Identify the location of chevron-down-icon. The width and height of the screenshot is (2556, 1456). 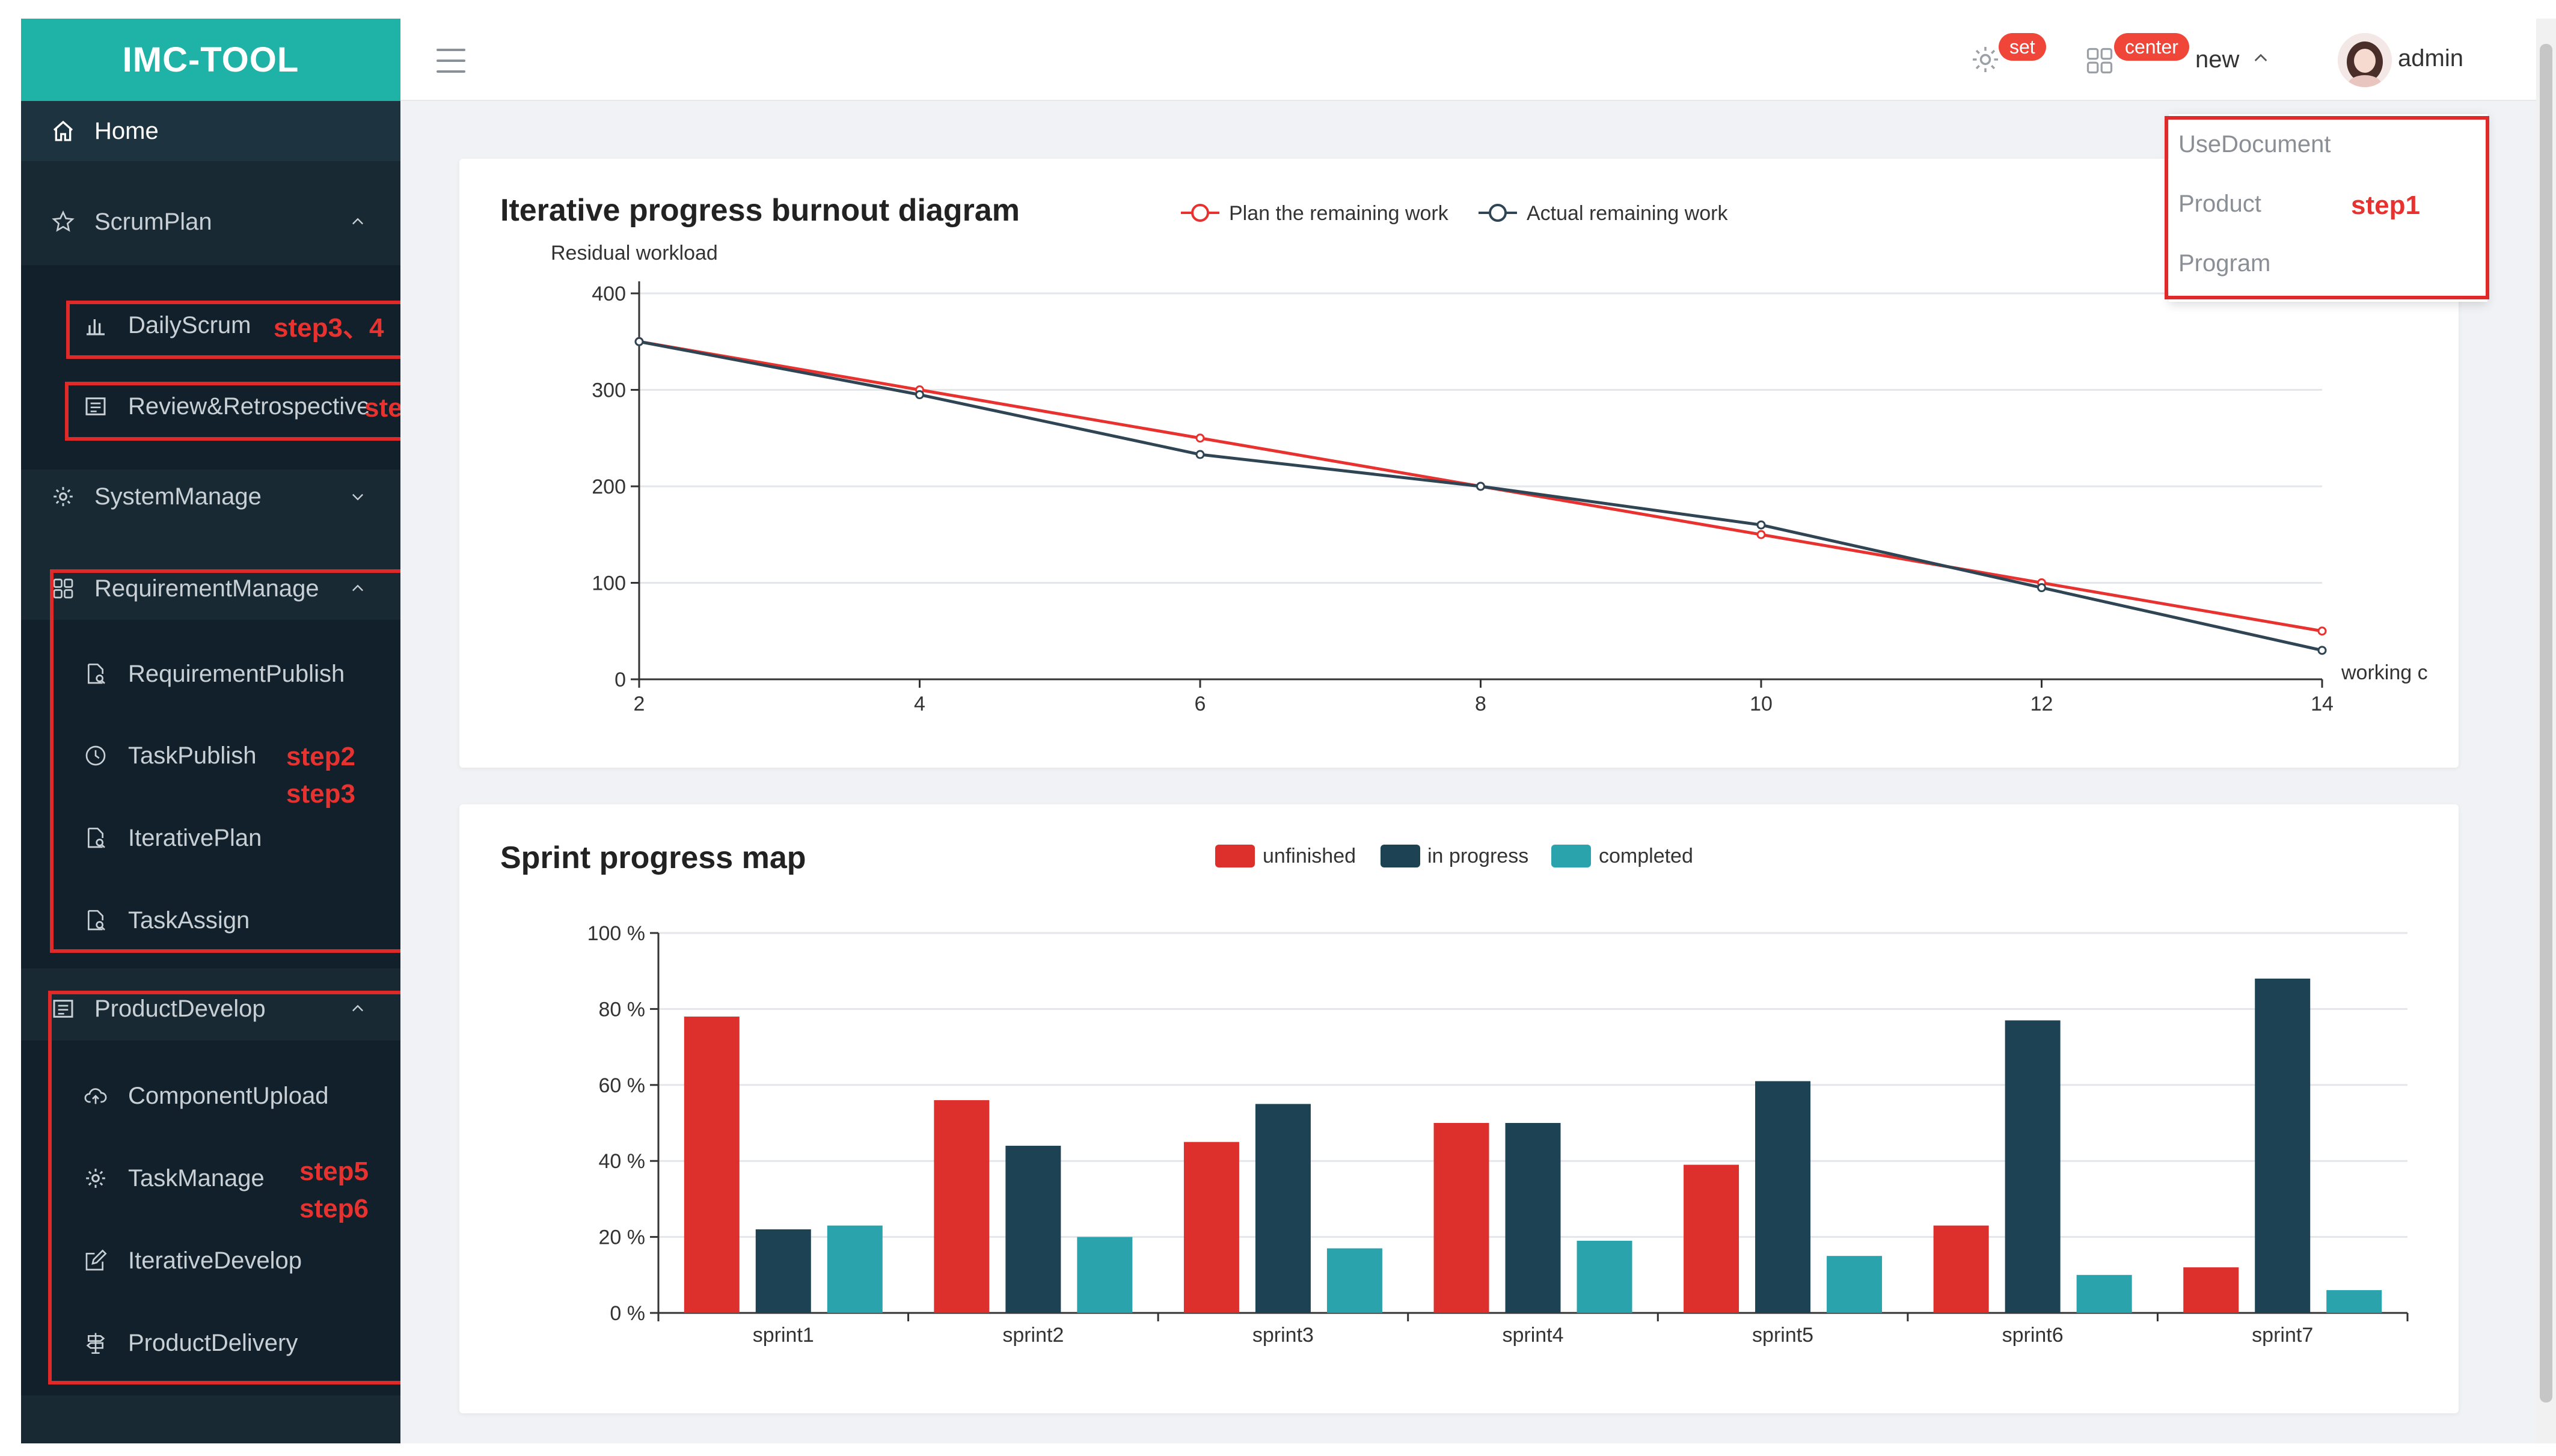
(358, 497).